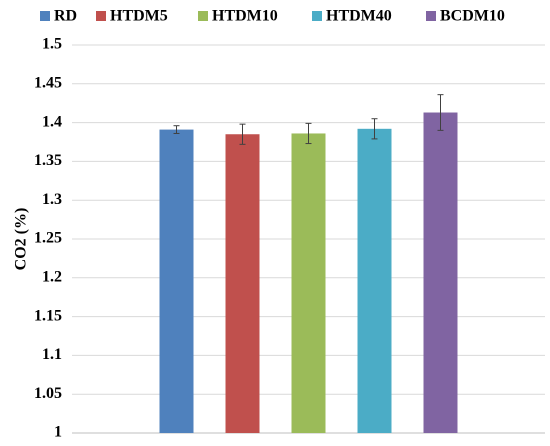 The width and height of the screenshot is (550, 446). What do you see at coordinates (472, 16) in the screenshot?
I see `legend-label: BCDM10` at bounding box center [472, 16].